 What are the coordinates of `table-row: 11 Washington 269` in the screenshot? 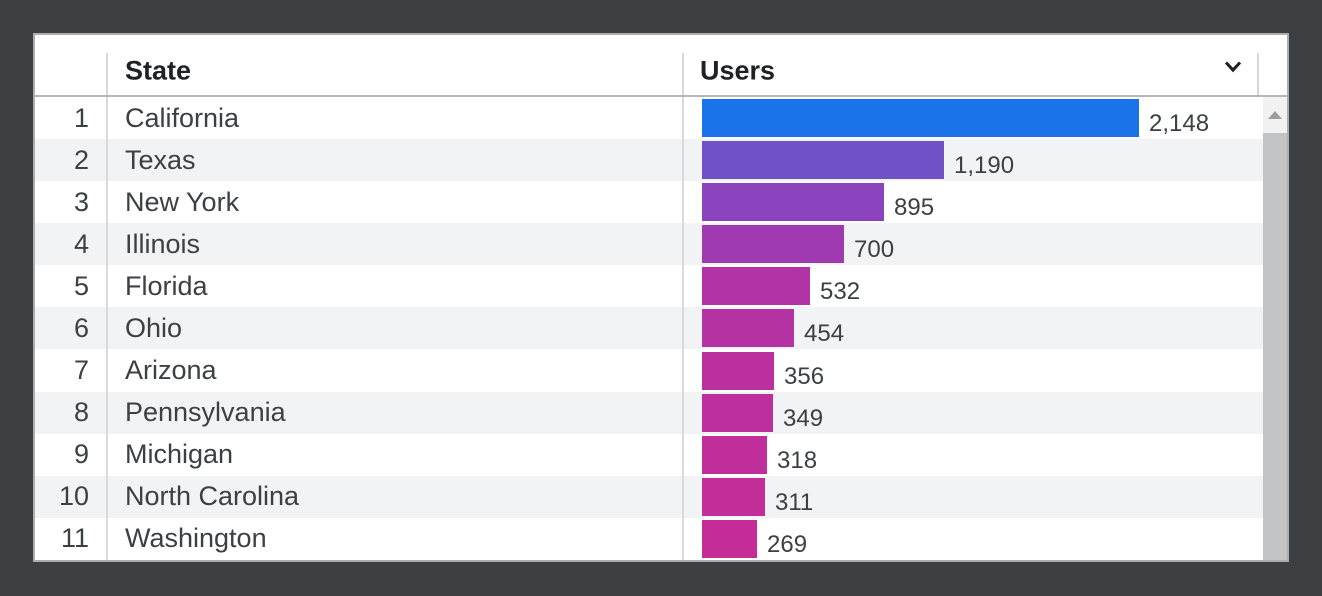 It's located at (649, 538).